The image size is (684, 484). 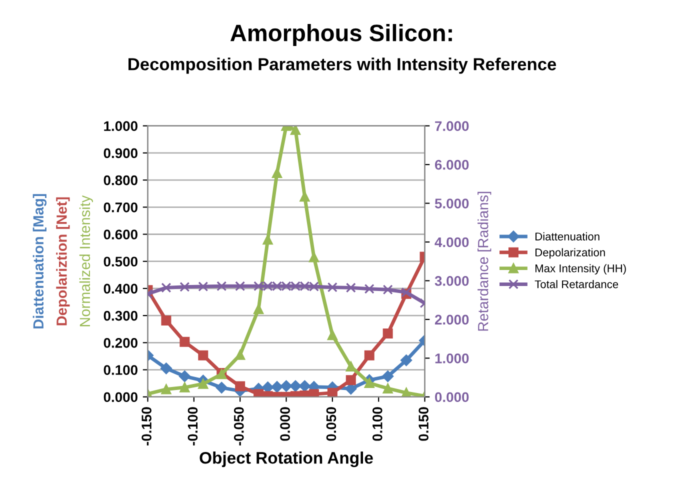 What do you see at coordinates (285, 424) in the screenshot?
I see `x-tick-label: 0.000` at bounding box center [285, 424].